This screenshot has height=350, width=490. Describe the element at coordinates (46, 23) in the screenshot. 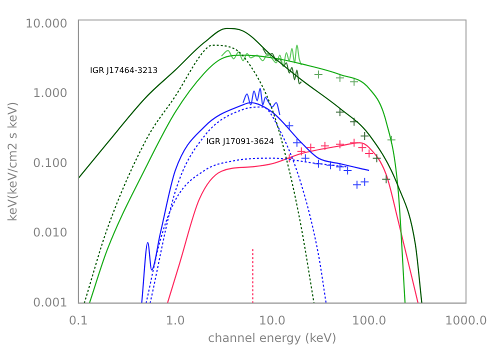

I see `y-tick-label: 10.000` at that location.